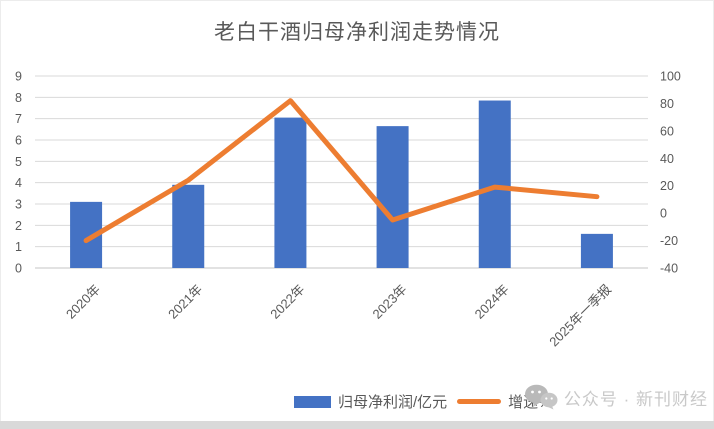 This screenshot has height=429, width=714. I want to click on left-axis-tick-label: 5, so click(18, 162).